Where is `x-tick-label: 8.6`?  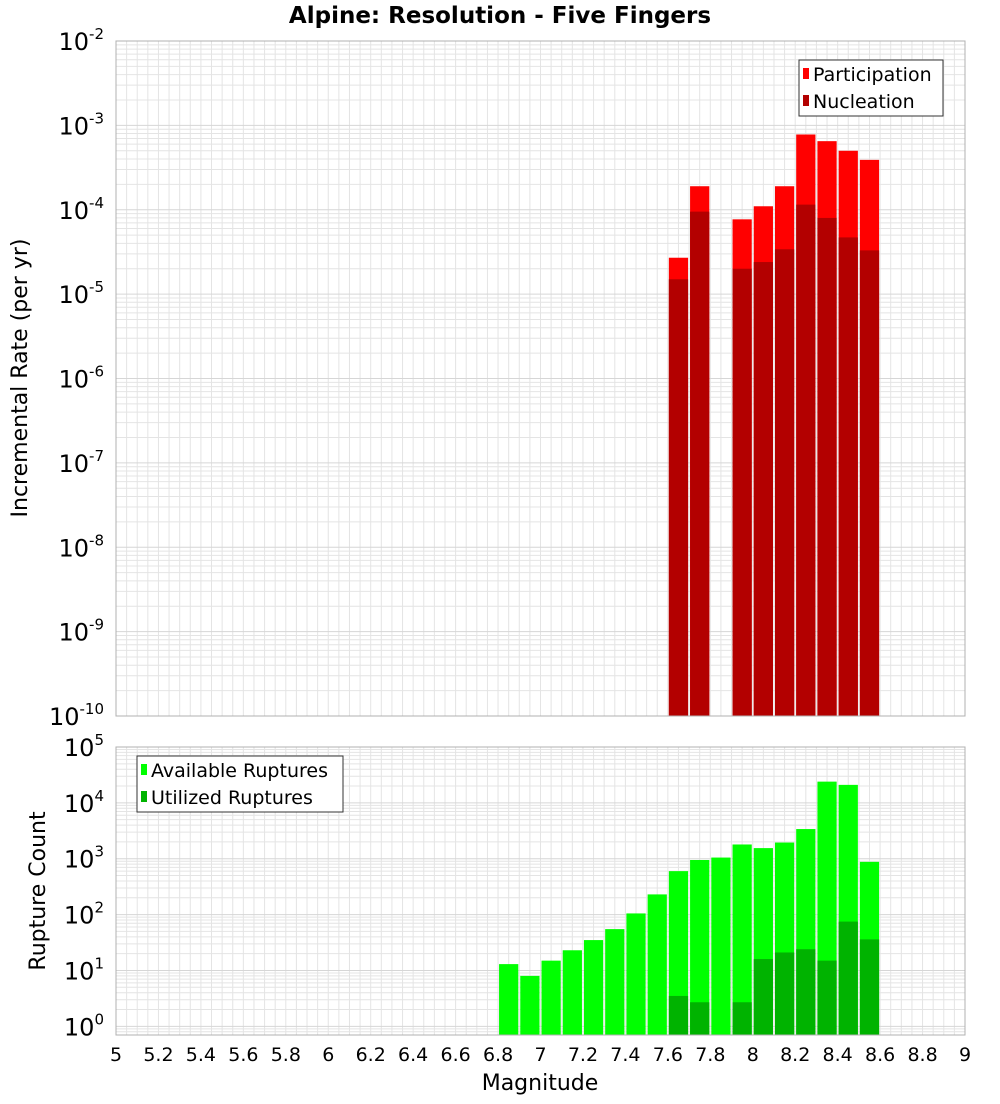
x-tick-label: 8.6 is located at coordinates (880, 1055).